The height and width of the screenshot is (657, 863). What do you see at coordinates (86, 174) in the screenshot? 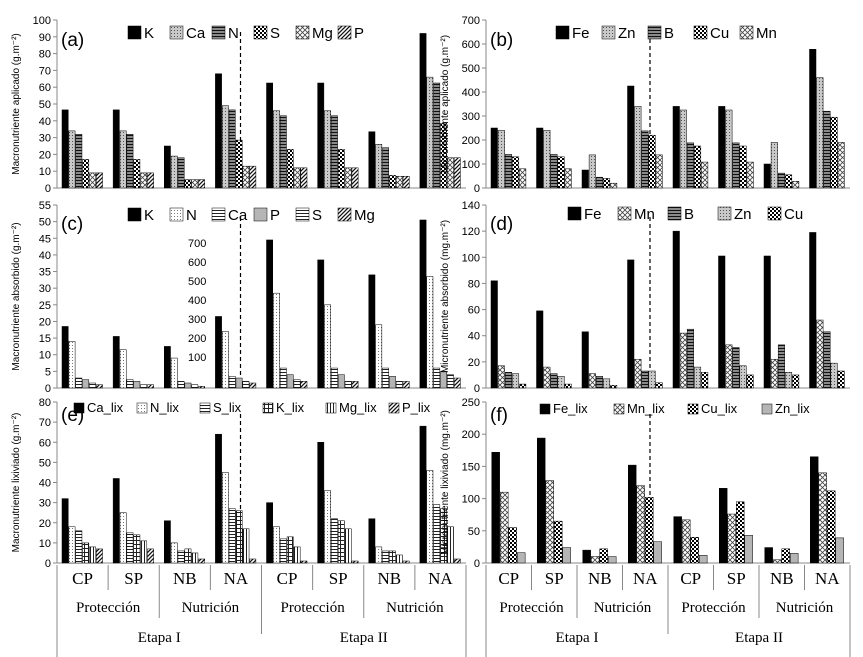
I see `bar-s-etapa1-cp: S: 17` at bounding box center [86, 174].